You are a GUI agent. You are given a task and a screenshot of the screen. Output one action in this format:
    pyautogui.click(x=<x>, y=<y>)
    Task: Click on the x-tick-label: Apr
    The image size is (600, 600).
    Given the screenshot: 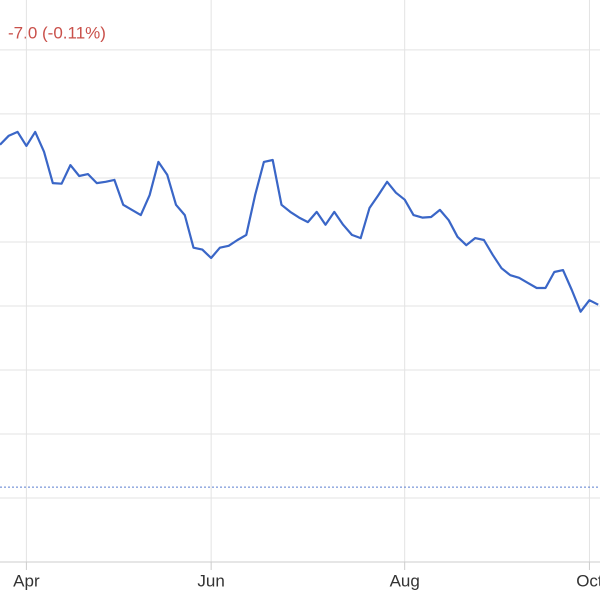 What is the action you would take?
    pyautogui.click(x=26, y=580)
    